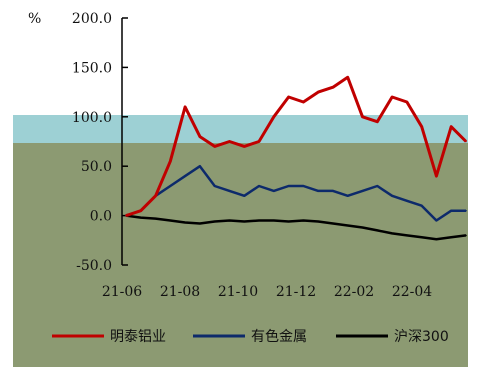 The image size is (478, 367). Describe the element at coordinates (138, 337) in the screenshot. I see `legend-label-1: 明泰铝业` at that location.